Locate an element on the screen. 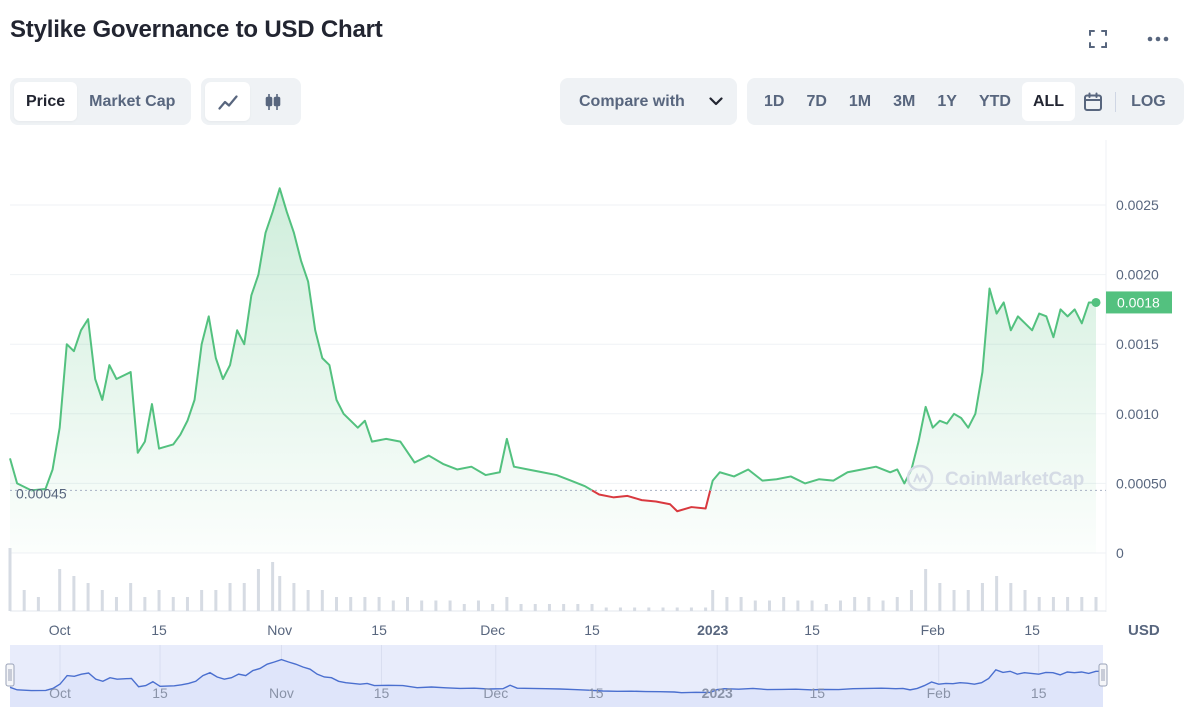 This screenshot has width=1200, height=717. range-1y: 1Y is located at coordinates (947, 101).